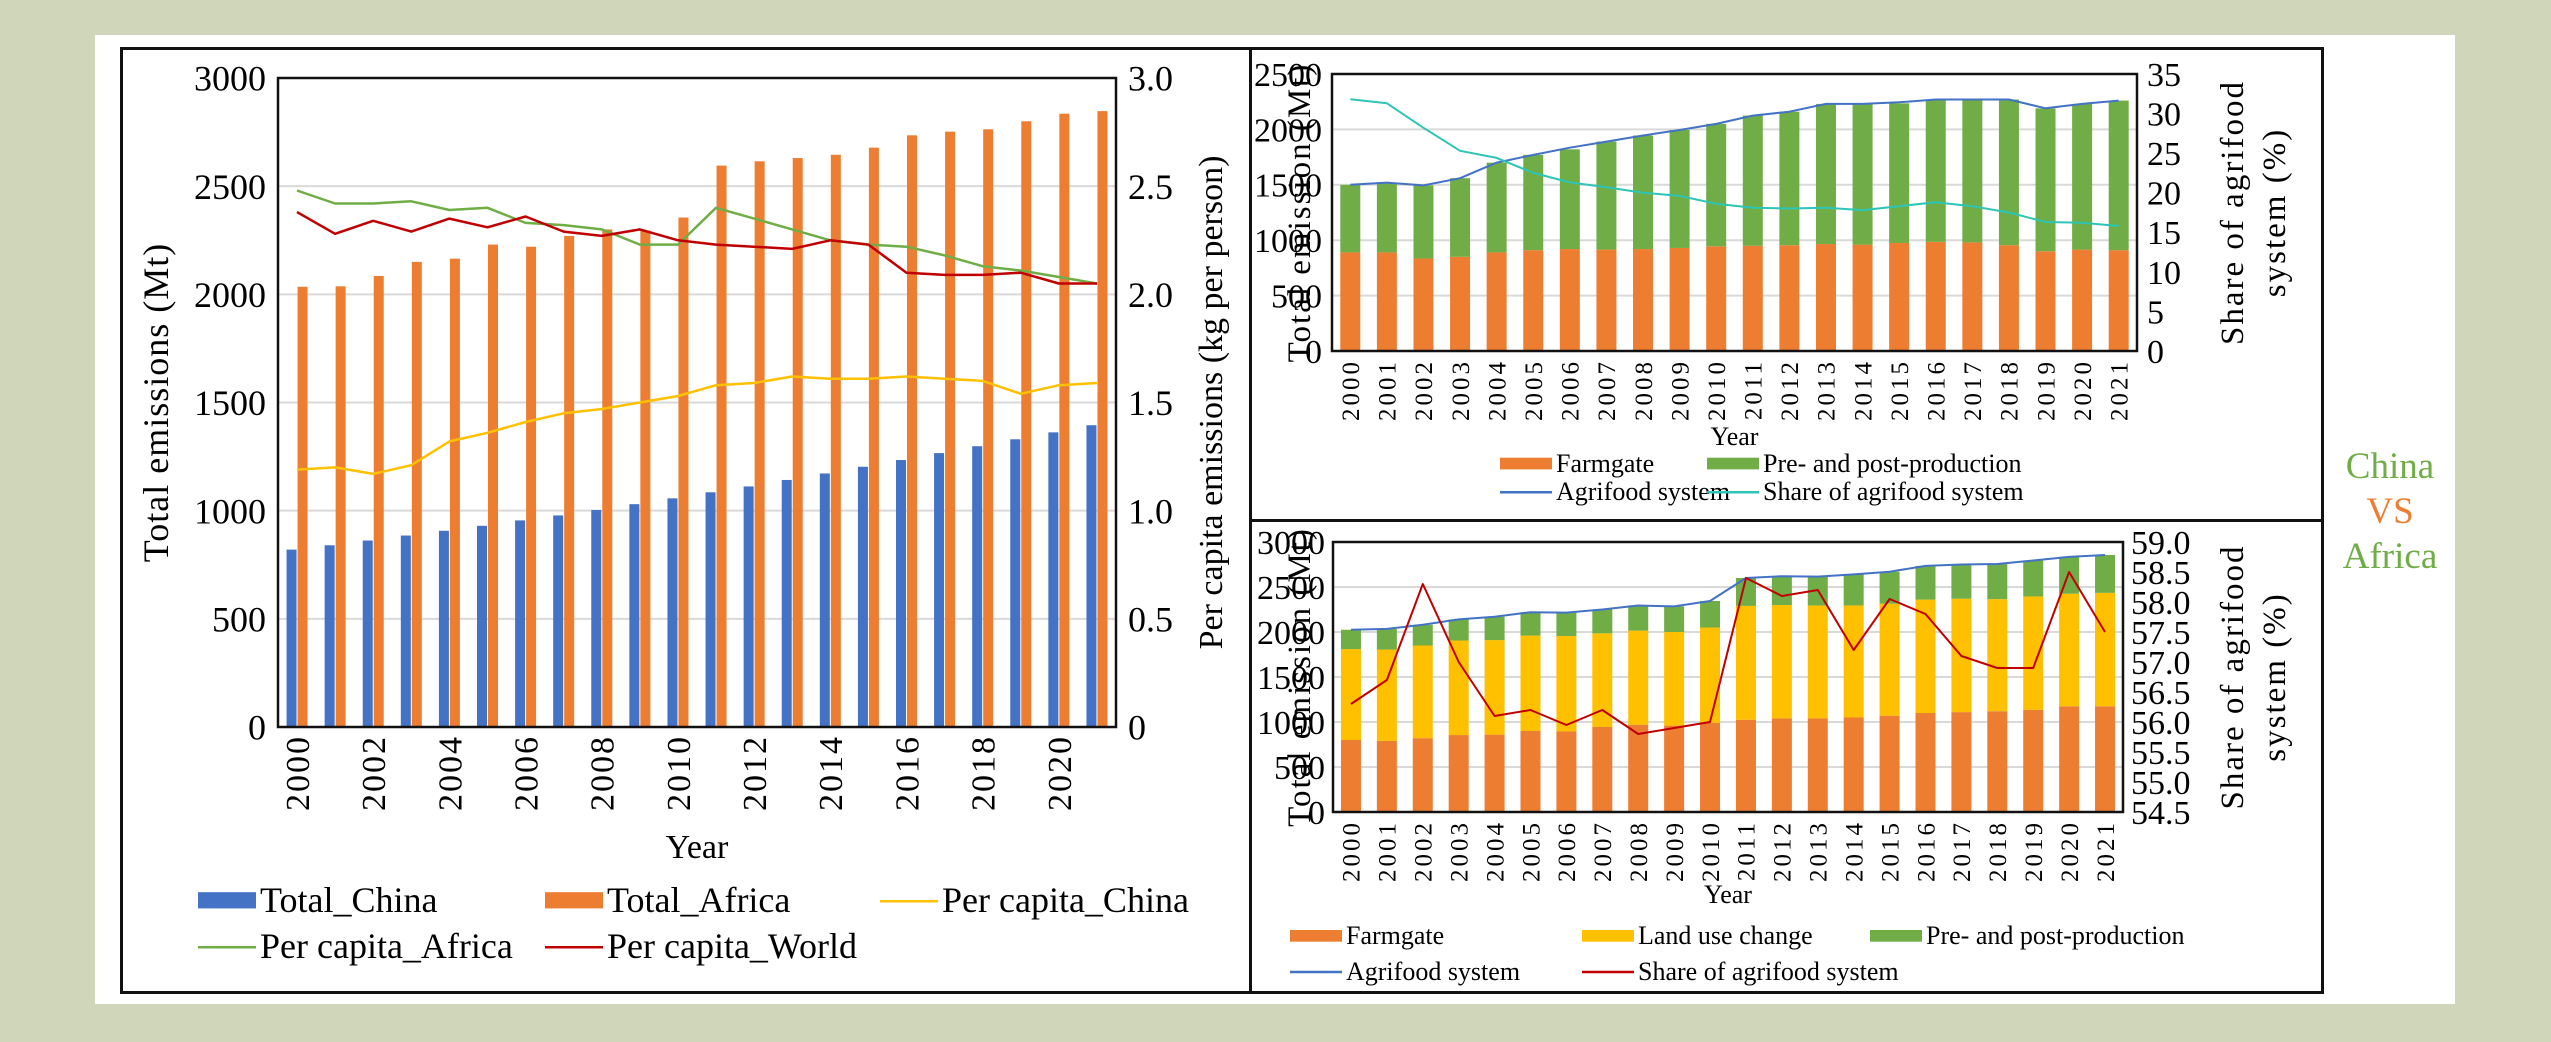  I want to click on y2-tick-label: 2.0, so click(1150, 295).